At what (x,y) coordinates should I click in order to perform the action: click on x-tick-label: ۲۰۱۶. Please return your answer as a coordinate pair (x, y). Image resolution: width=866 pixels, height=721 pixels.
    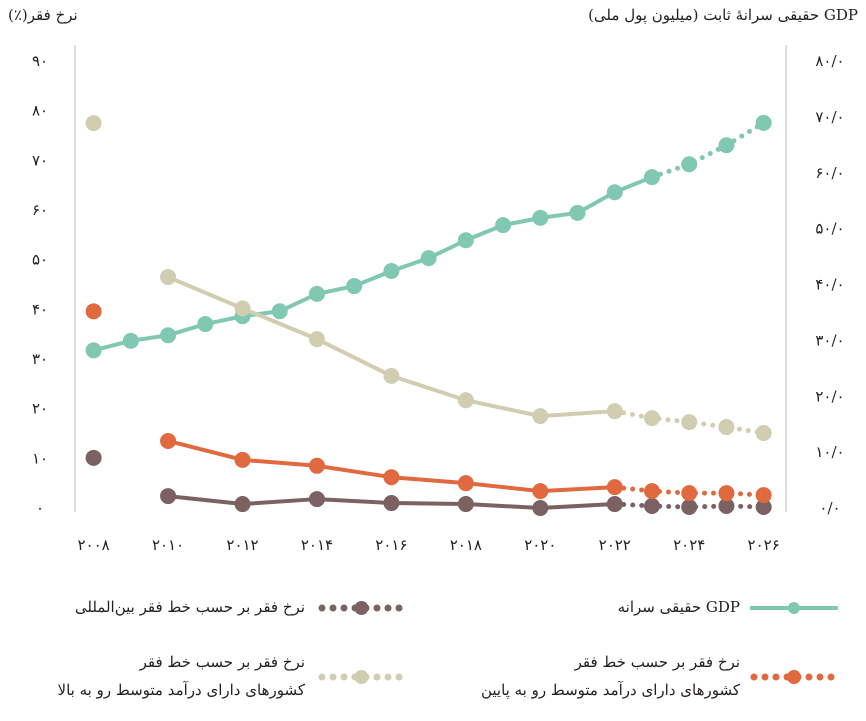
    Looking at the image, I should click on (391, 545).